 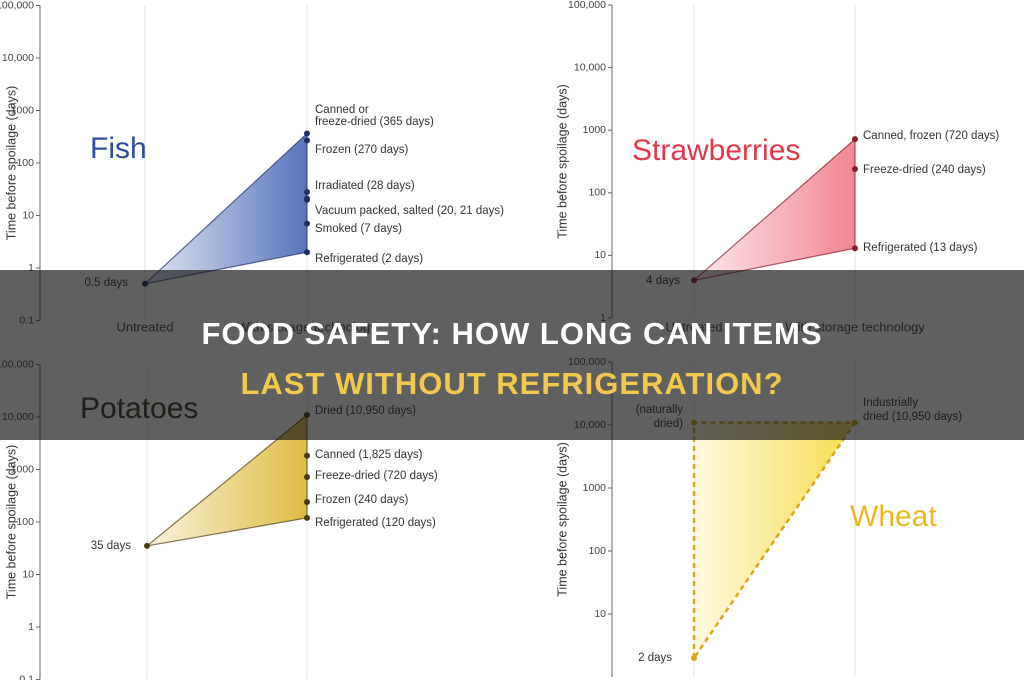 What do you see at coordinates (26, 676) in the screenshot?
I see `y-tick-label: 0.1` at bounding box center [26, 676].